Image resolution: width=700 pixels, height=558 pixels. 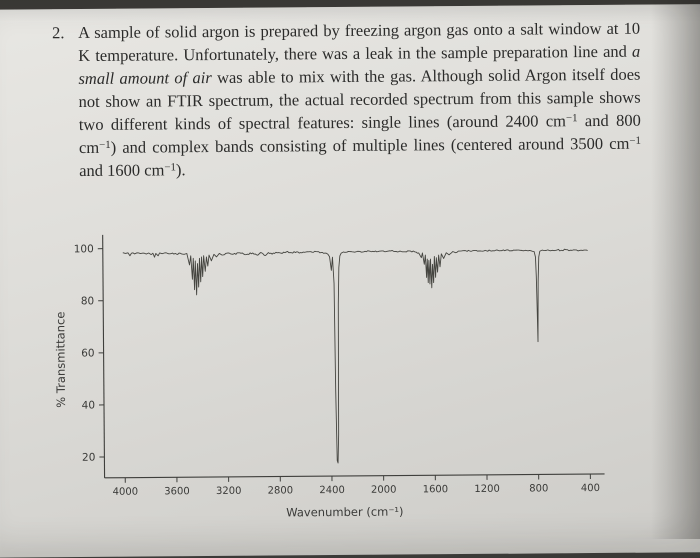 I want to click on y-tick-label: 20, so click(x=88, y=458).